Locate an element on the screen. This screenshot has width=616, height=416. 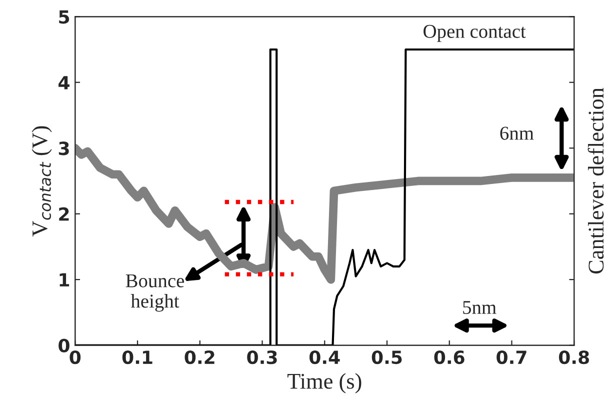
y-tick-label: 3 is located at coordinates (63, 149).